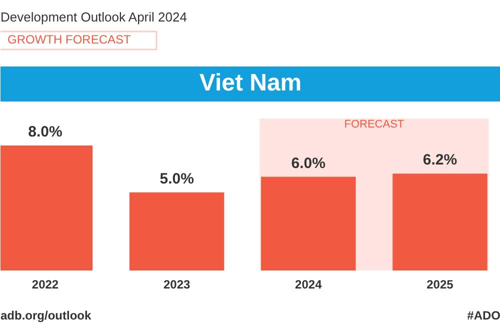 The image size is (500, 333). I want to click on data-label: 8.0%, so click(45, 132).